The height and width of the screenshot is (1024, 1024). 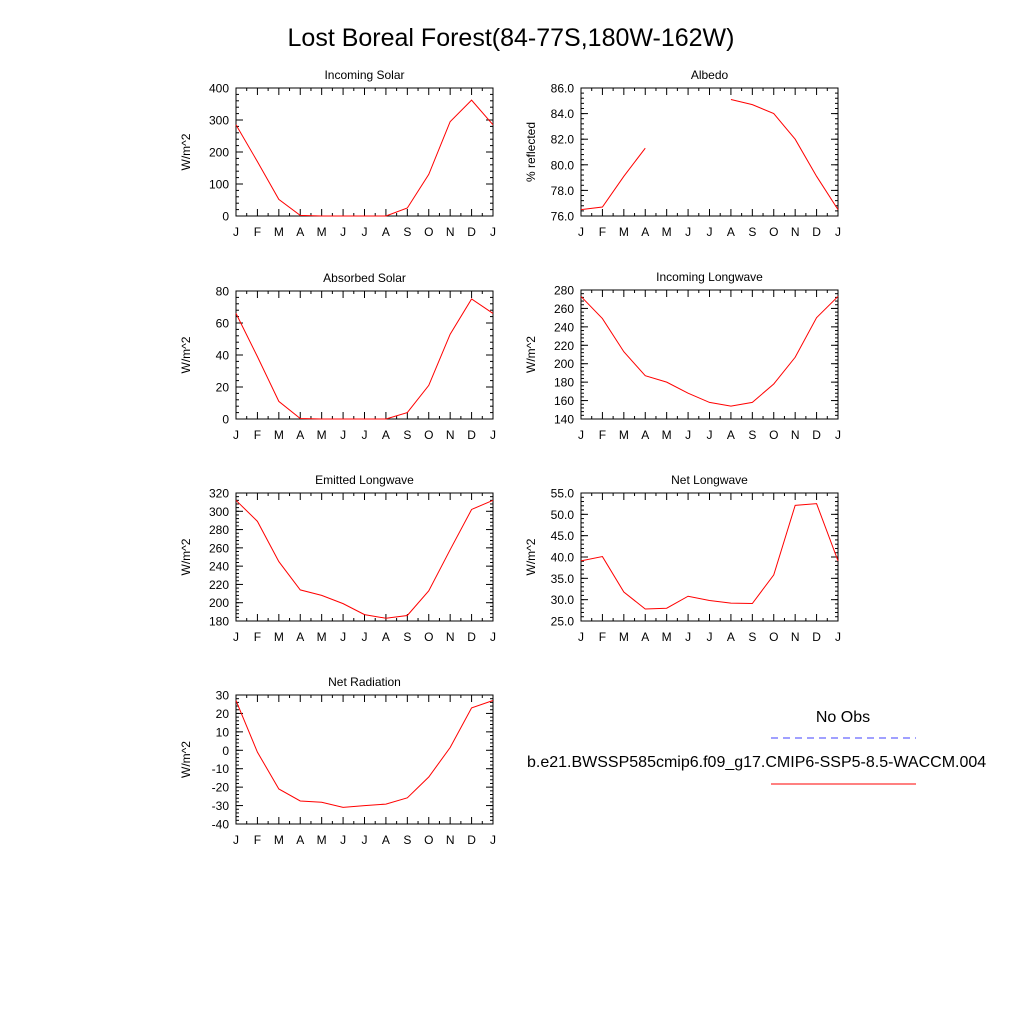 What do you see at coordinates (219, 622) in the screenshot?
I see `y-tick-label: 180` at bounding box center [219, 622].